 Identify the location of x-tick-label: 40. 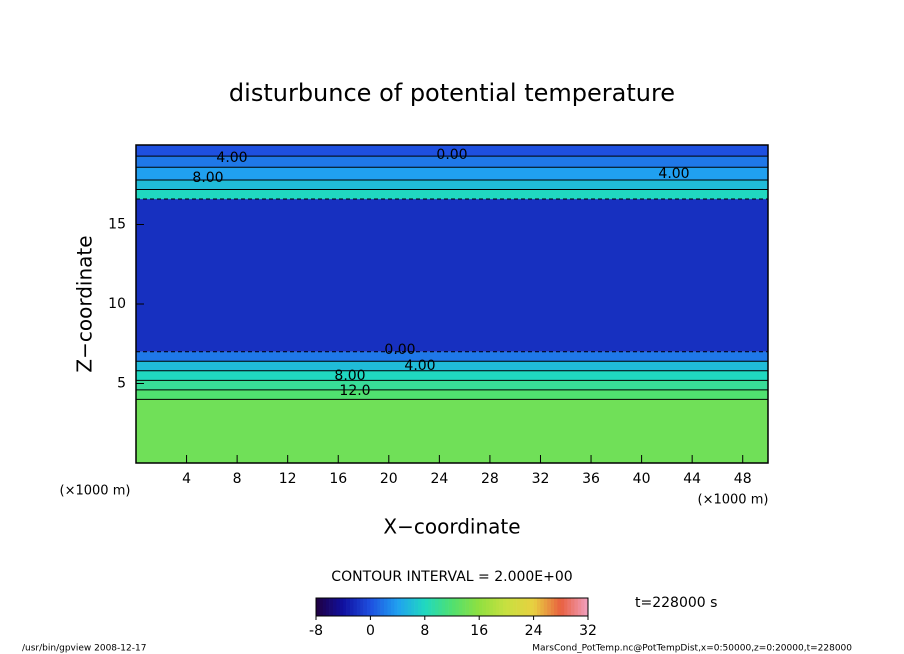
(642, 479).